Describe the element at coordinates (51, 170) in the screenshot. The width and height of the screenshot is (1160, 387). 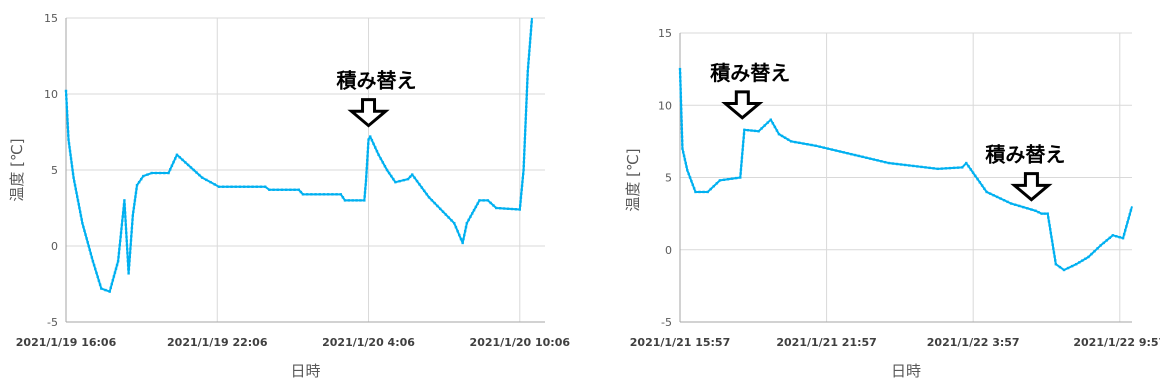
I see `y-ticks-left: 15 10 5 0 -5` at that location.